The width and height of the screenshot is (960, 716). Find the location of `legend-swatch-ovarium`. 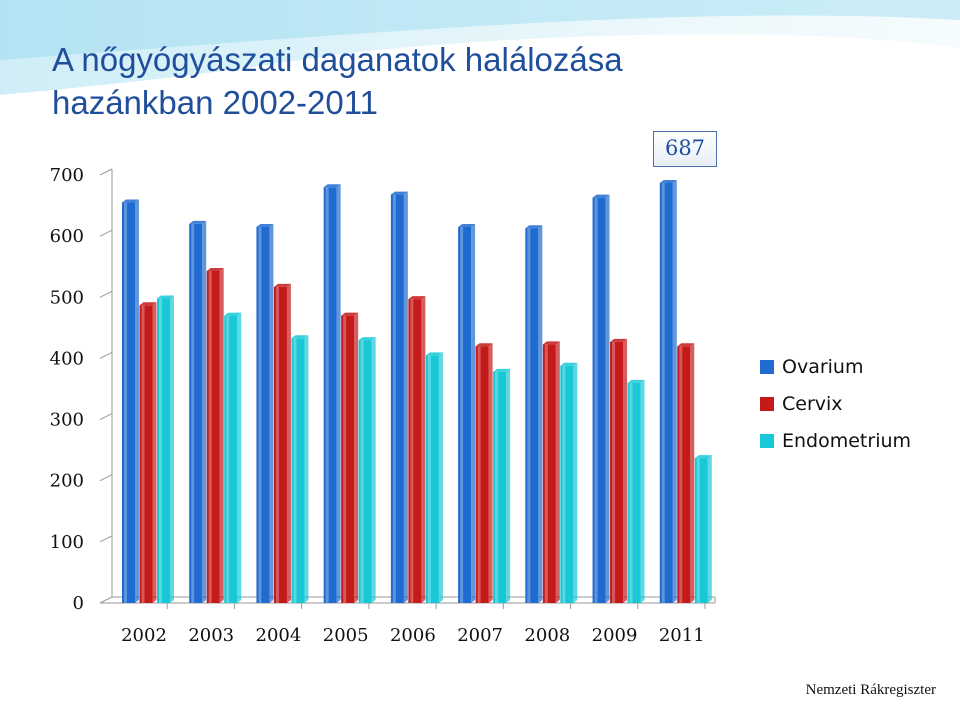

legend-swatch-ovarium is located at coordinates (767, 366).